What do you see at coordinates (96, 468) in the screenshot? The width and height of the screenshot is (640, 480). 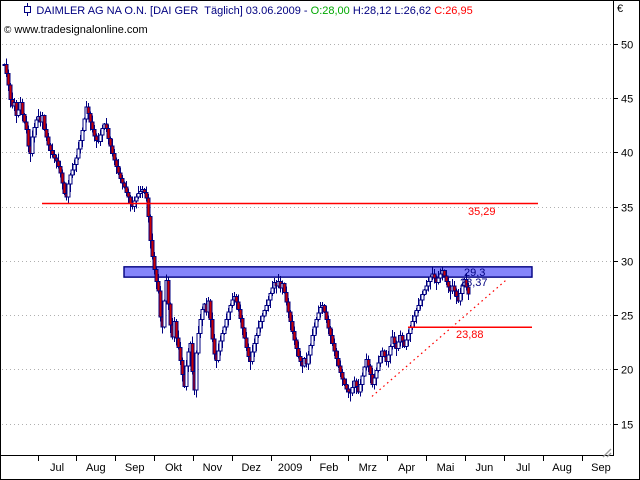 I see `x-tick-label: Aug` at bounding box center [96, 468].